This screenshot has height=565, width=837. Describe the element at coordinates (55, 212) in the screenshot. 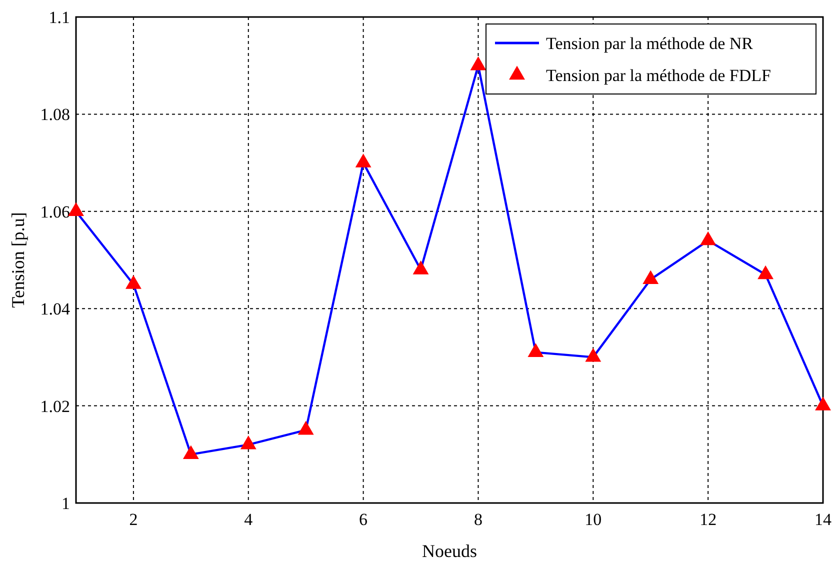

I see `y-tick-label: 1.06` at that location.